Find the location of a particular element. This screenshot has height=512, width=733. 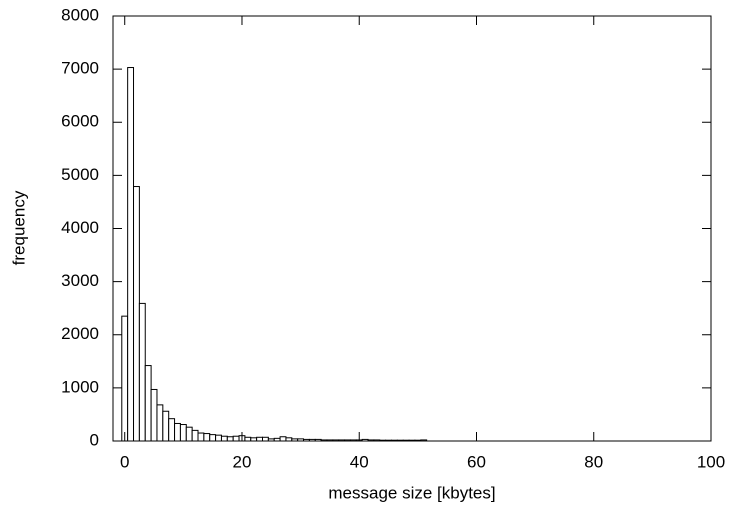

x-tick-label: 80 is located at coordinates (593, 461).